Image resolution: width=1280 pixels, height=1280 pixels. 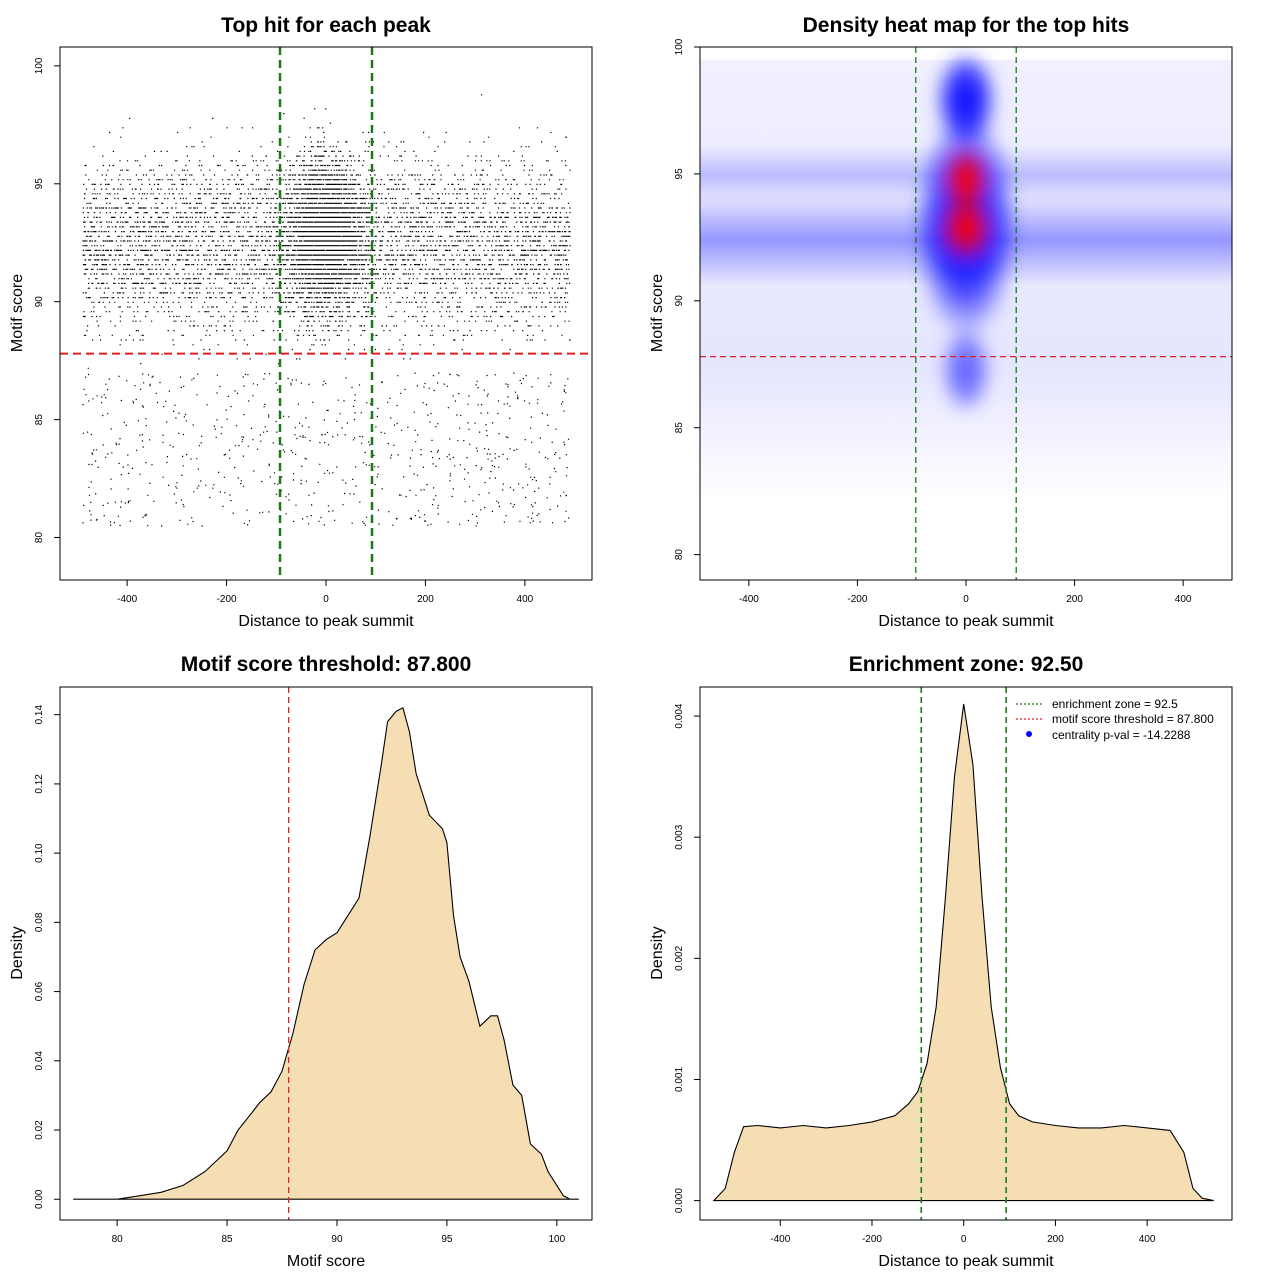 What do you see at coordinates (679, 836) in the screenshot?
I see `y-tick-label: 0.003` at bounding box center [679, 836].